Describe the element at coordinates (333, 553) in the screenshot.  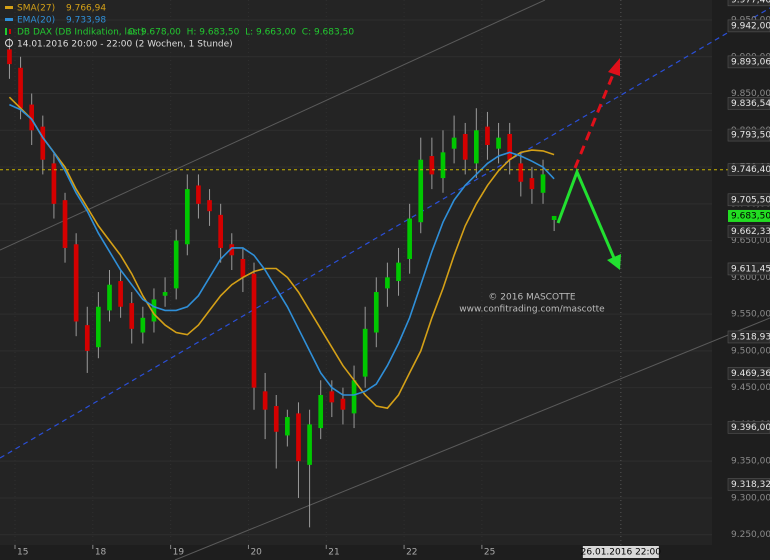
I see `x-tick-label: 21` at that location.